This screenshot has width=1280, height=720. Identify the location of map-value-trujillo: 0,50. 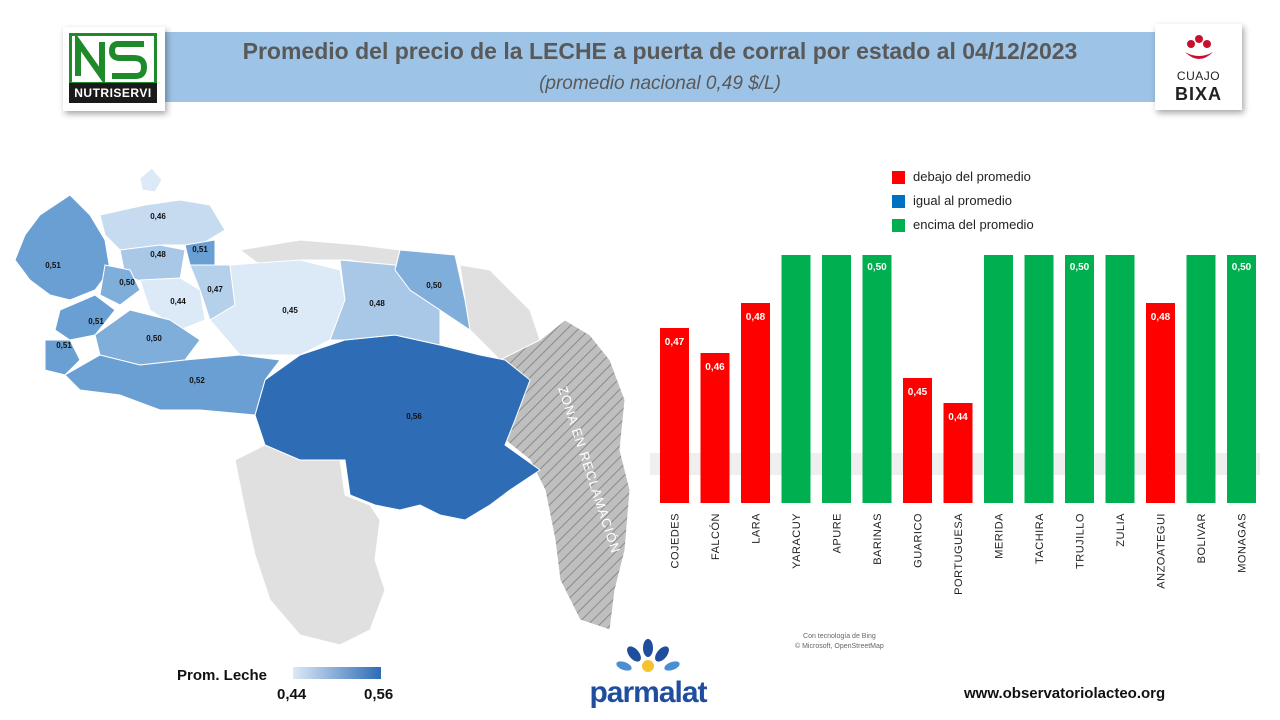
(127, 282).